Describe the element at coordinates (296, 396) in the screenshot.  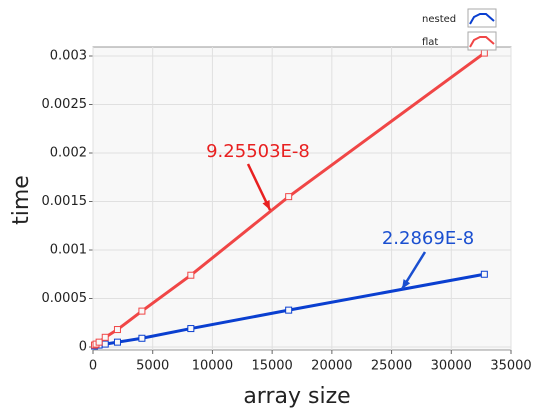
I see `x-axis-label: array size` at that location.